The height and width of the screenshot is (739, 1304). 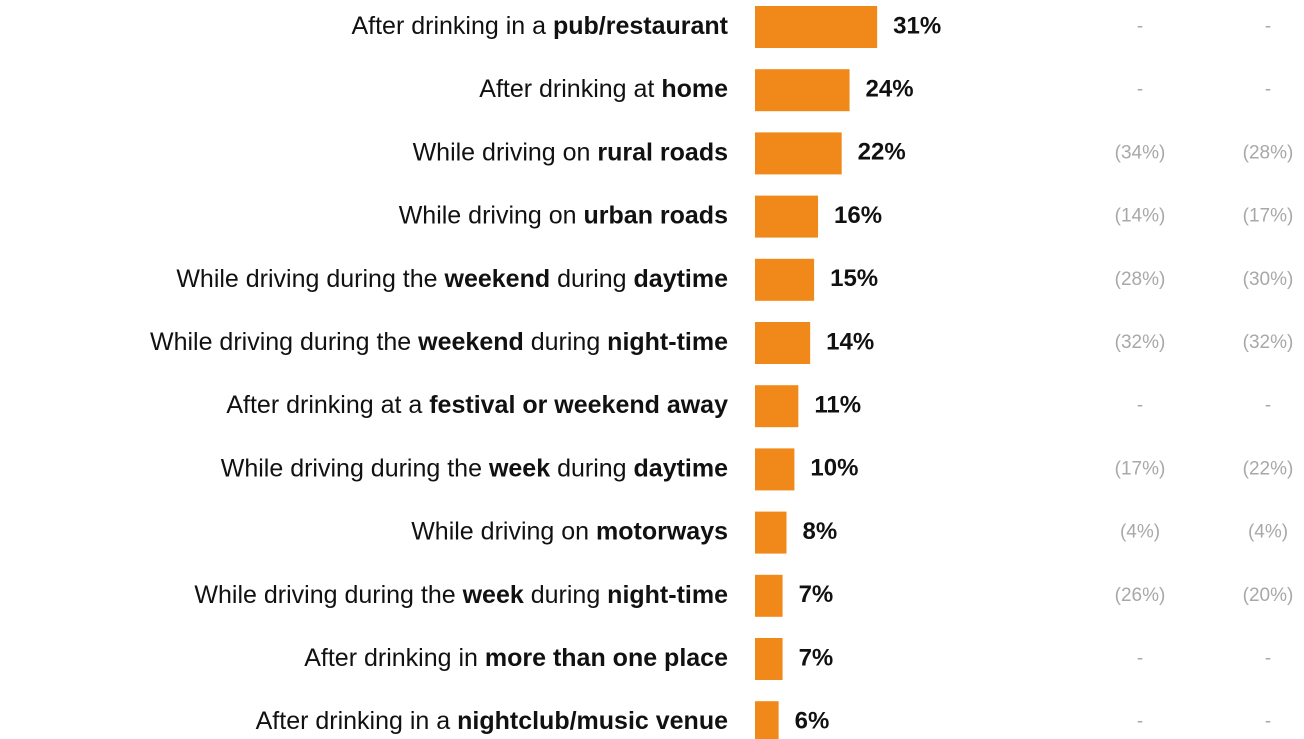 What do you see at coordinates (890, 89) in the screenshot?
I see `value-label: 24%` at bounding box center [890, 89].